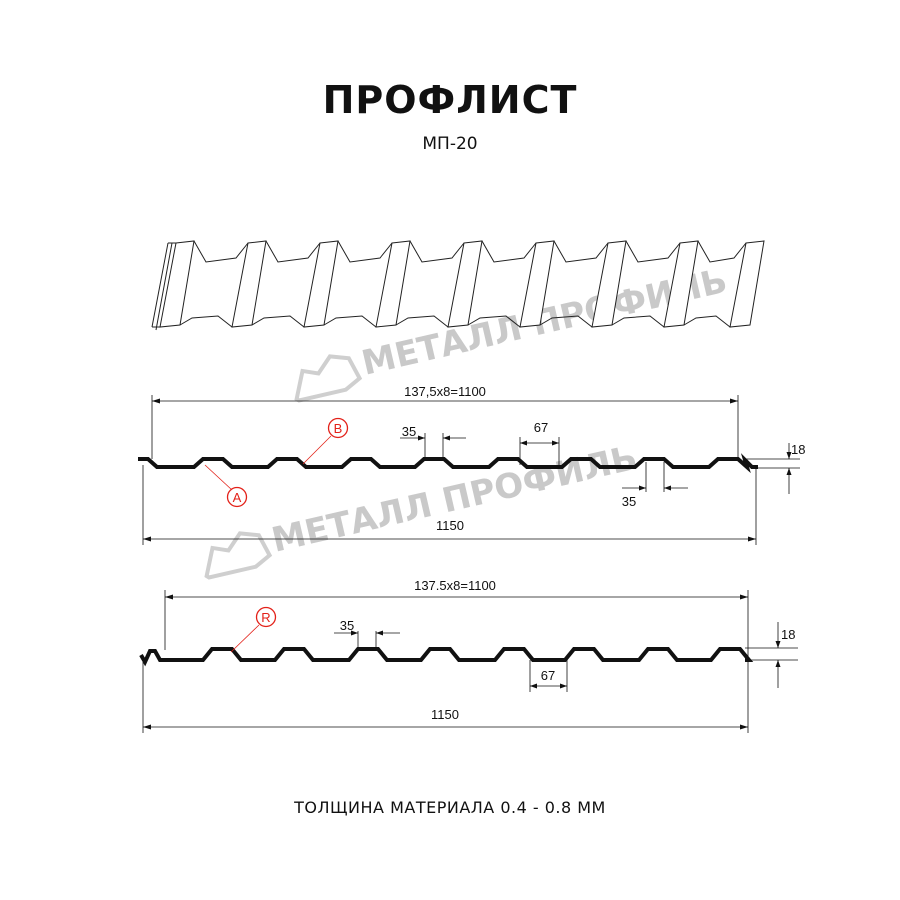 This screenshot has height=900, width=900. I want to click on profile-a-bottom-width-label: 35, so click(629, 501).